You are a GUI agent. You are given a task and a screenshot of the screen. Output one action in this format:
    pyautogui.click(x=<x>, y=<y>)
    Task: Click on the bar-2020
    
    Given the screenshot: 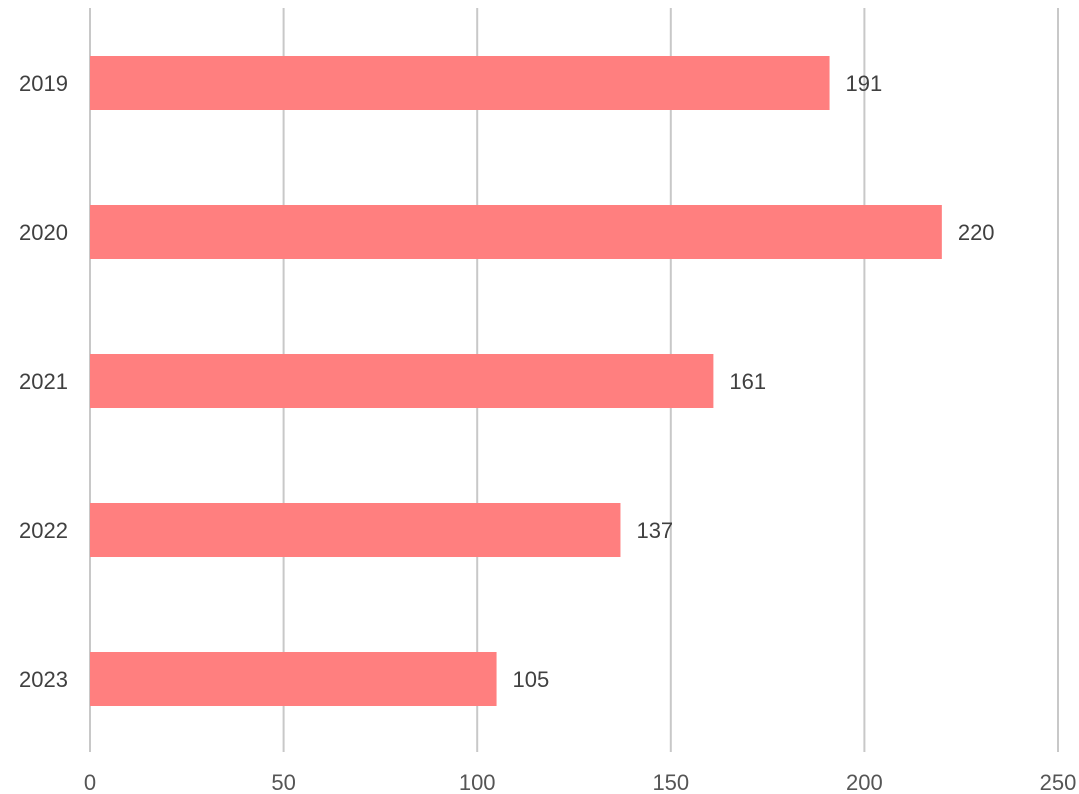 What is the action you would take?
    pyautogui.click(x=516, y=232)
    